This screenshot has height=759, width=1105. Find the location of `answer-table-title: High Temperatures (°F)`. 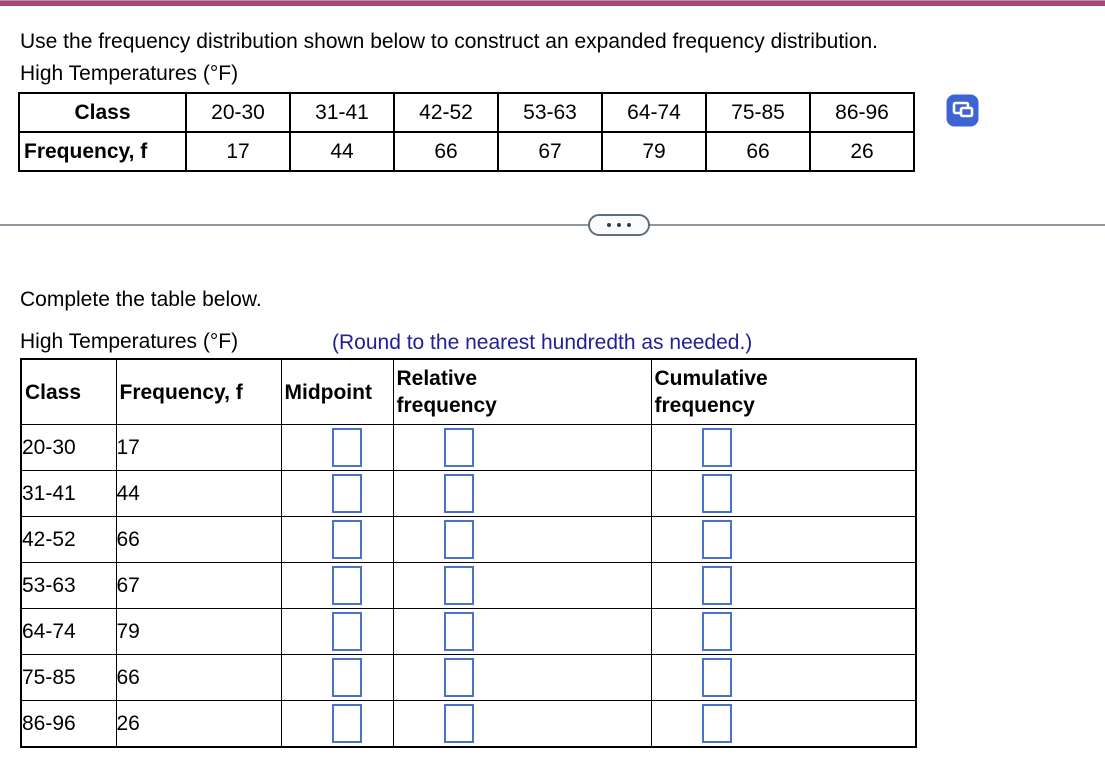

answer-table-title: High Temperatures (°F) is located at coordinates (129, 341).